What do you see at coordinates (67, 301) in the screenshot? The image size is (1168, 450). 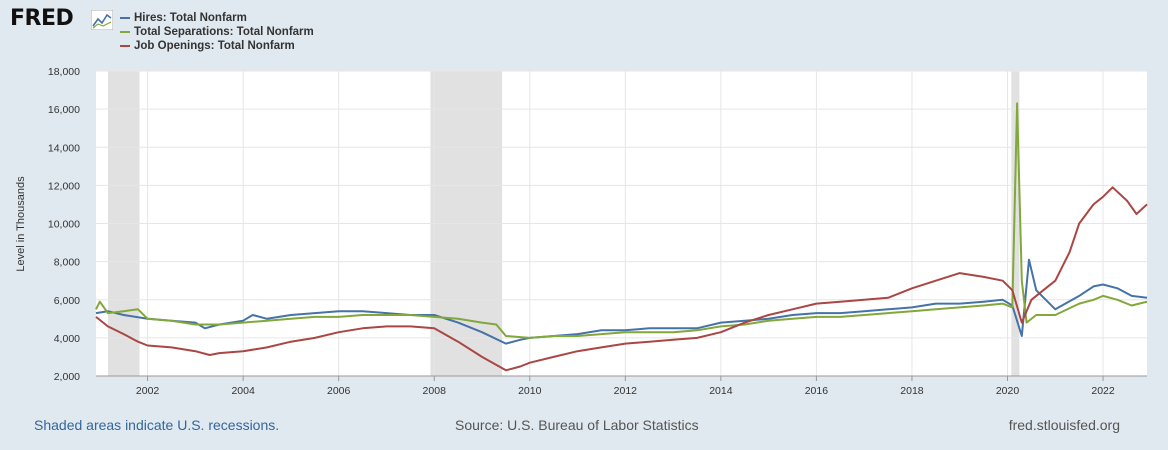 I see `y-tick-label: 6,000` at bounding box center [67, 301].